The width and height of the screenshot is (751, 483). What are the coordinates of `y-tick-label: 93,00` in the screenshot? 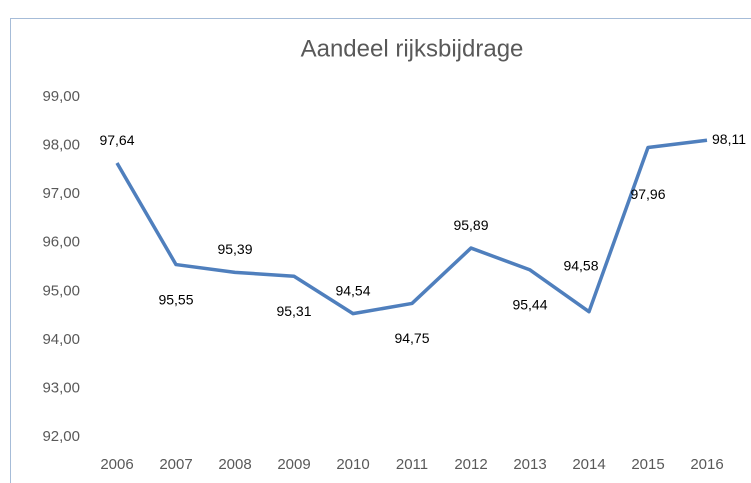 It's located at (61, 387).